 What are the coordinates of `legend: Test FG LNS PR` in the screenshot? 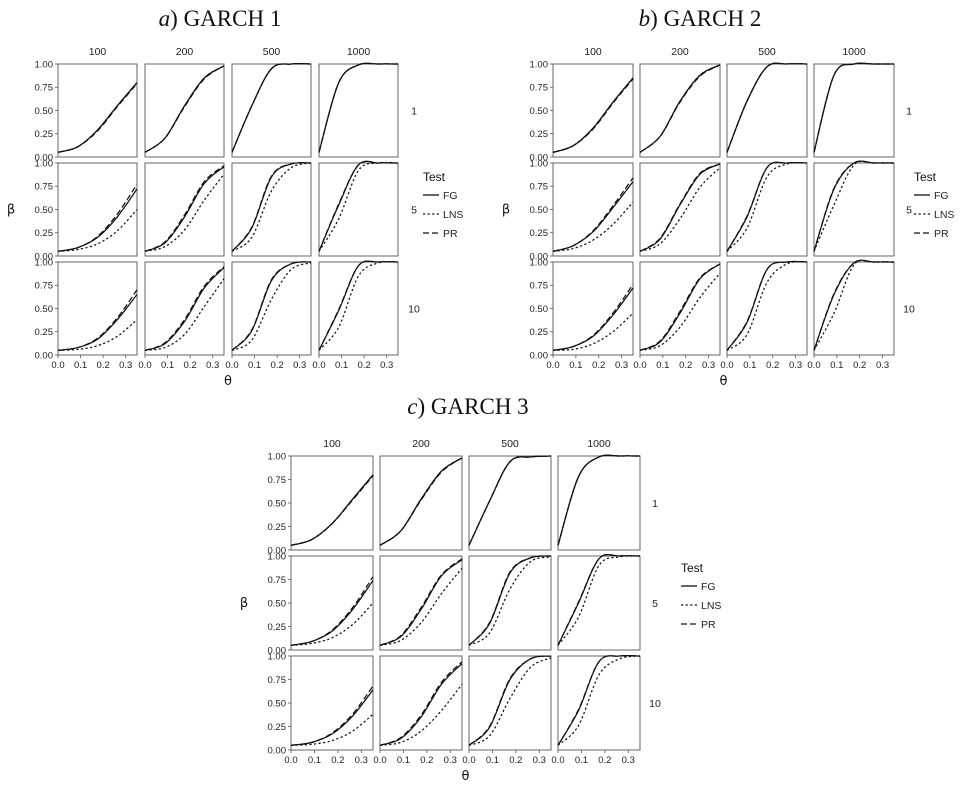 It's located at (443, 205).